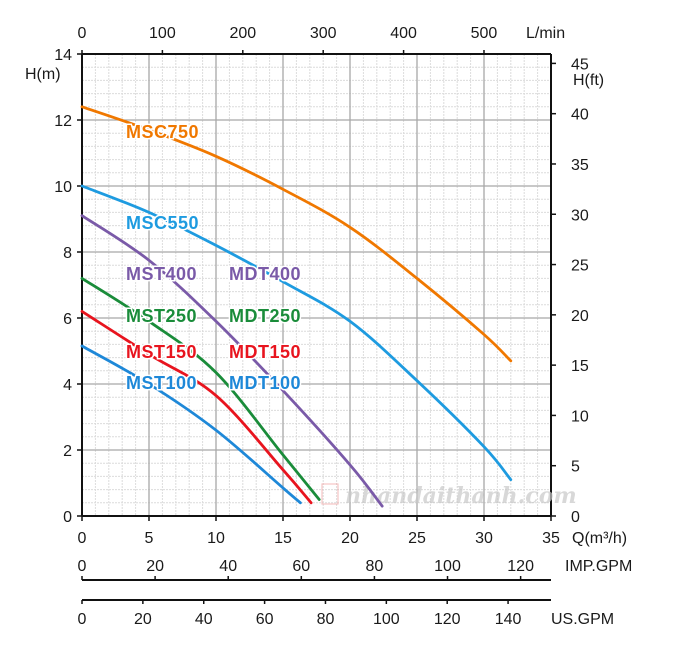 This screenshot has height=651, width=680. Describe the element at coordinates (545, 33) in the screenshot. I see `x-axis-title-top: L/min` at that location.